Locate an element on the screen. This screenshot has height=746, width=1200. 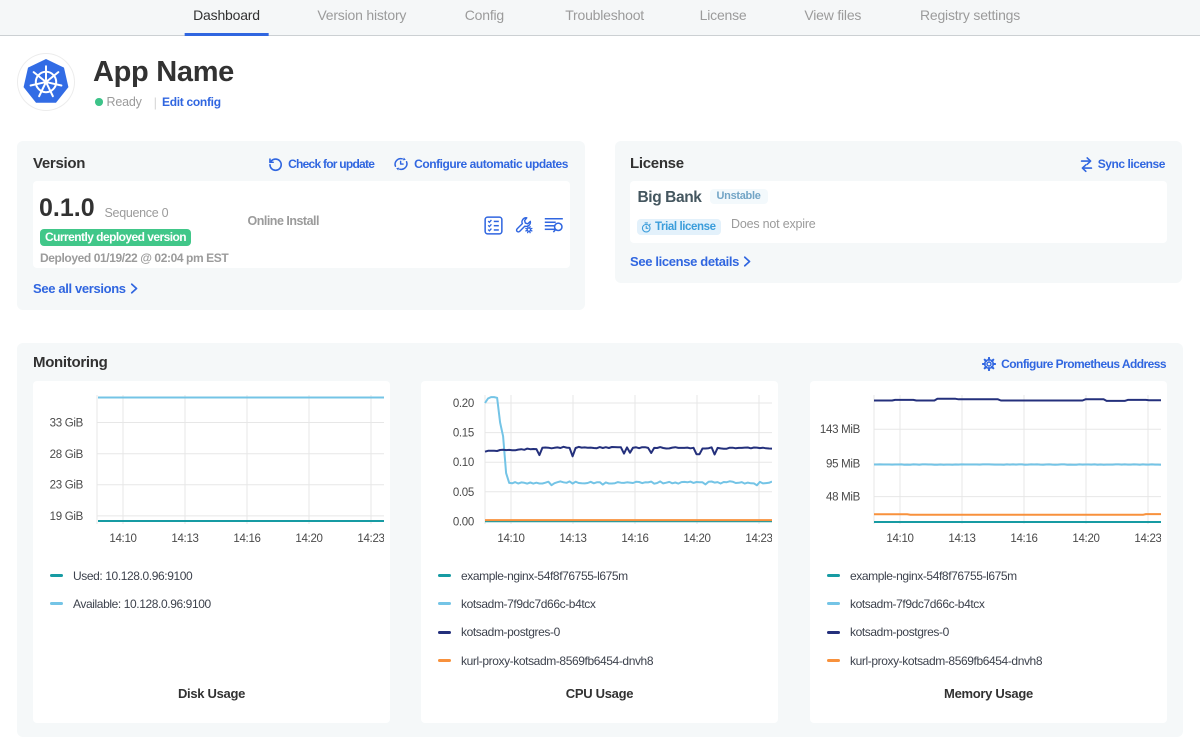
svg-text: 0.20 is located at coordinates (463, 404).